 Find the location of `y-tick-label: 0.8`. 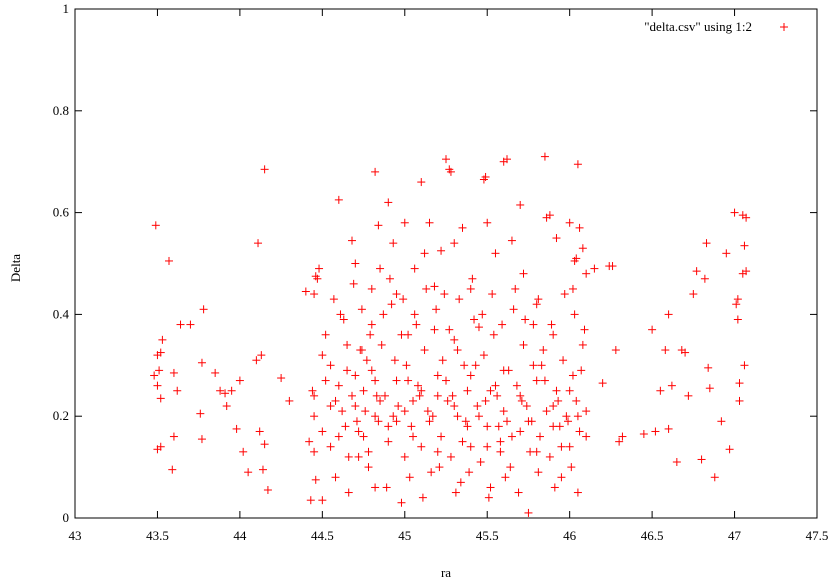

y-tick-label: 0.8 is located at coordinates (61, 110).